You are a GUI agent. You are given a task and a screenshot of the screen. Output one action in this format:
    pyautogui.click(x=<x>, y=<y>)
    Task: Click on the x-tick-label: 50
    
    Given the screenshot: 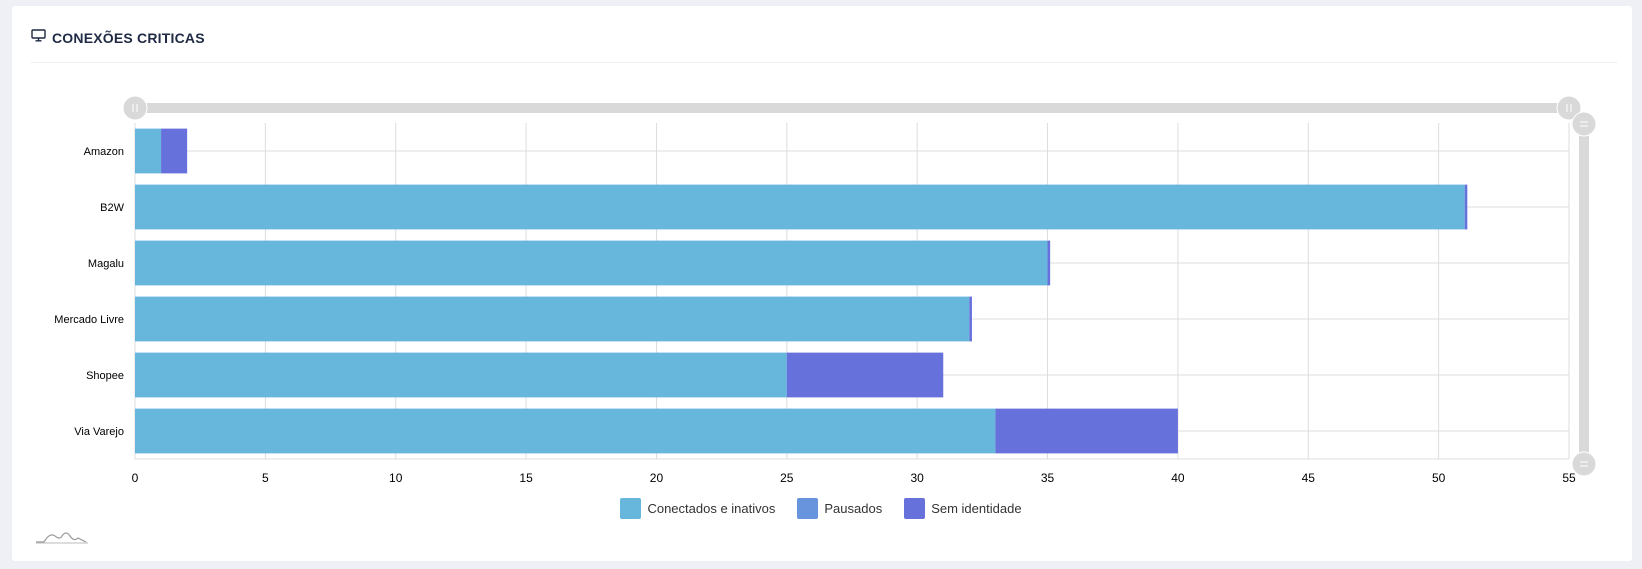 What is the action you would take?
    pyautogui.click(x=1439, y=478)
    